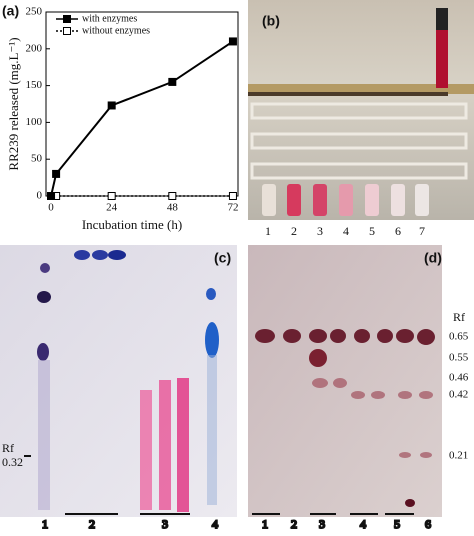  I want to click on y-tick-label: 250, so click(34, 12).